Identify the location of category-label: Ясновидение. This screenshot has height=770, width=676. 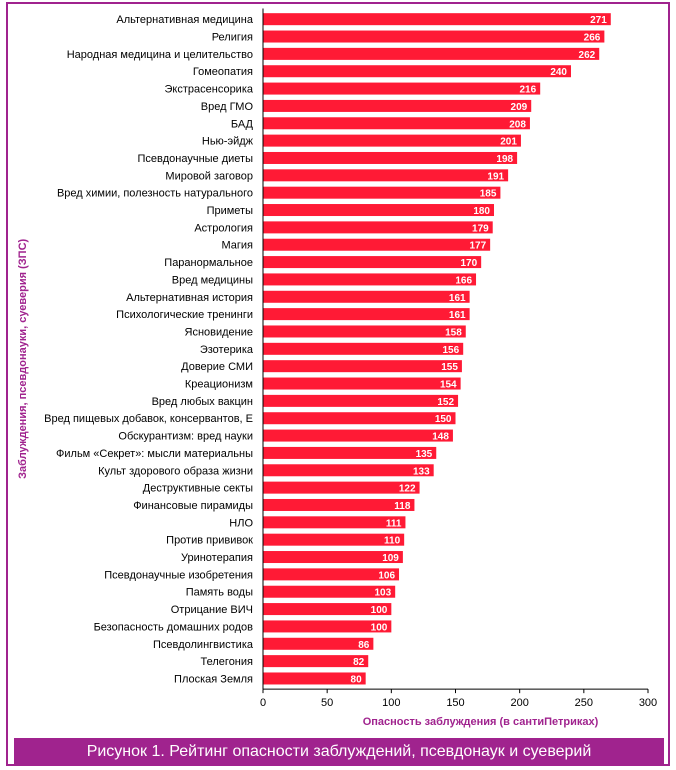
(219, 332).